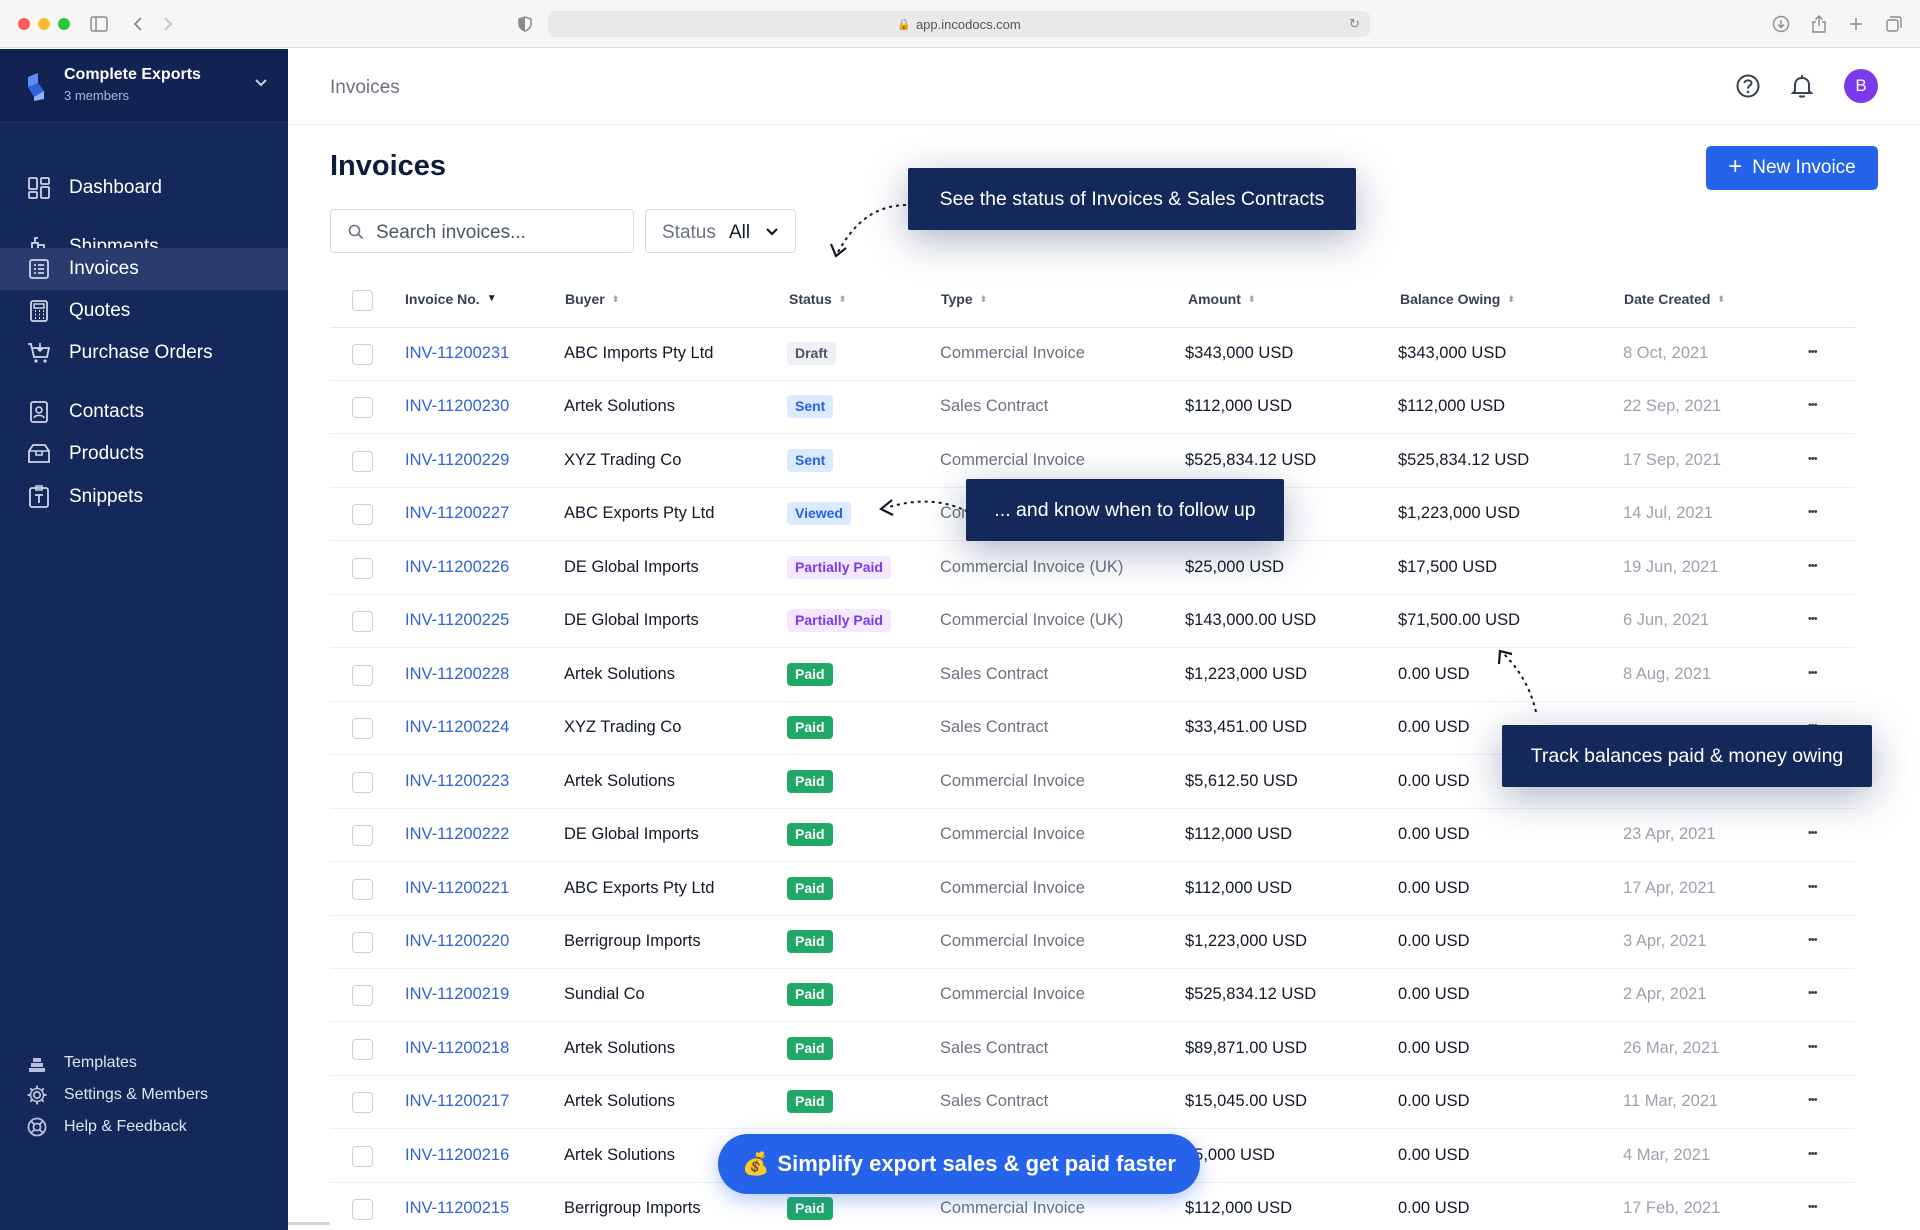  I want to click on column-header-type: Type ⬍, so click(964, 299).